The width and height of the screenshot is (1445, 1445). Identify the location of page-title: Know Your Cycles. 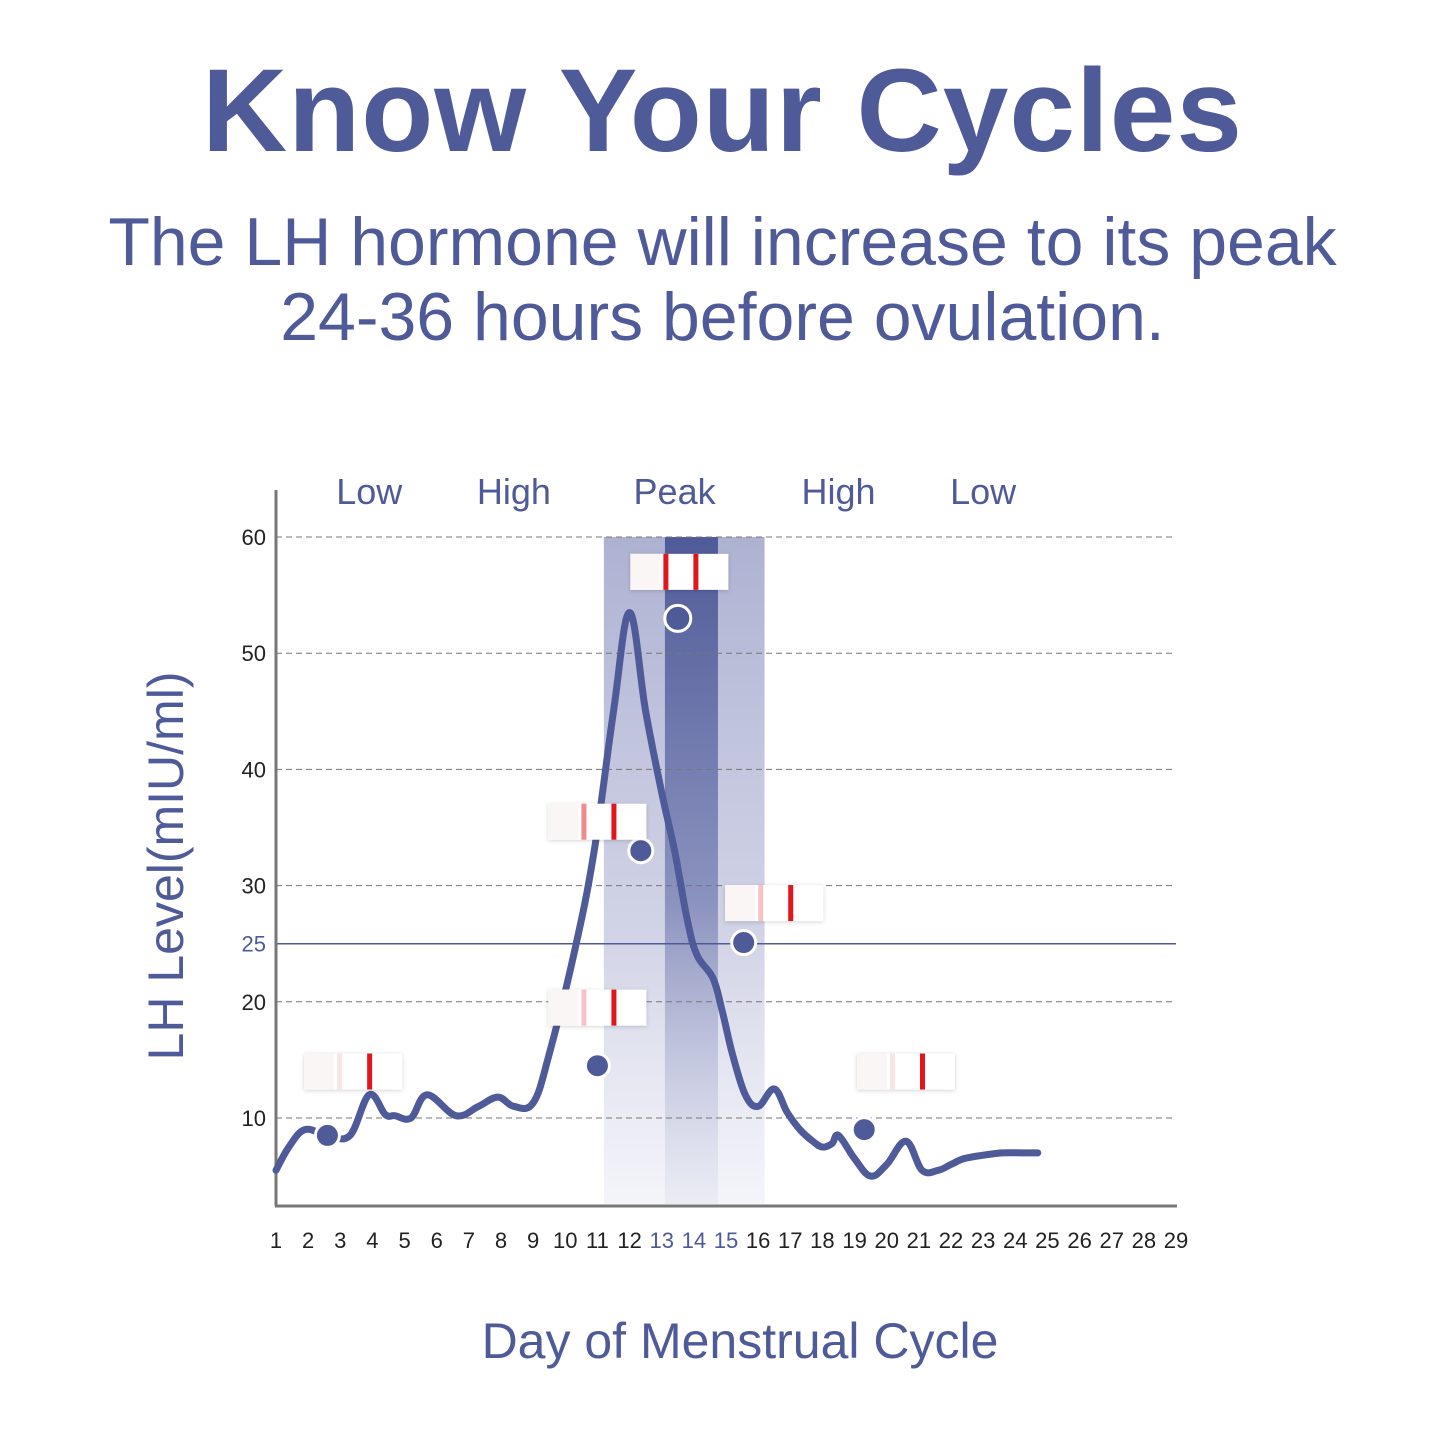
(722, 111).